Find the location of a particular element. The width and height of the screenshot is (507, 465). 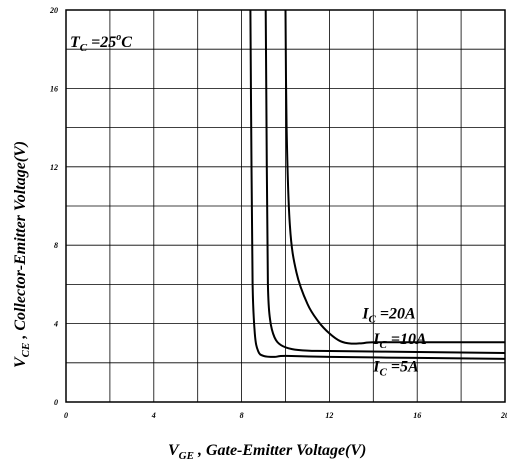

y-tick-label: 8 is located at coordinates (56, 245).